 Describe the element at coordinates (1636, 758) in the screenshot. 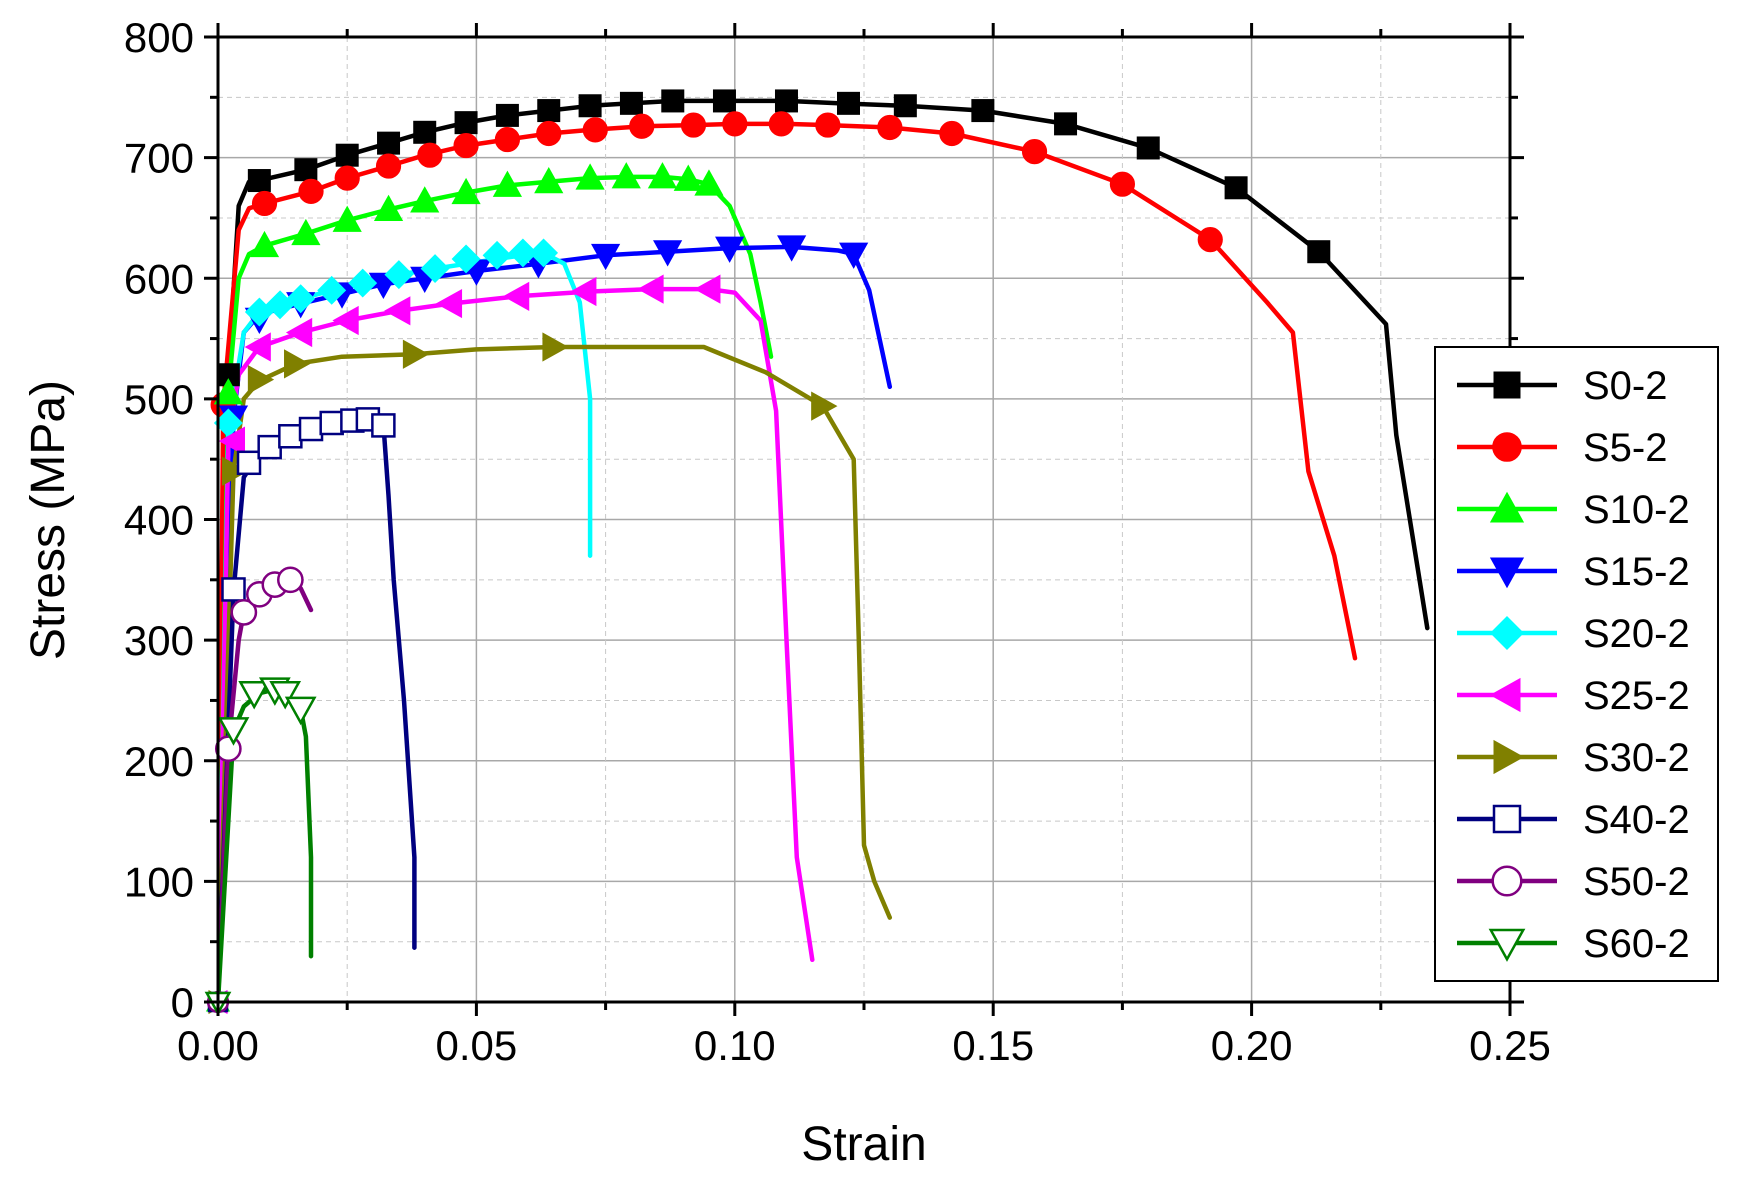

I see `legend-label: S30-2` at that location.